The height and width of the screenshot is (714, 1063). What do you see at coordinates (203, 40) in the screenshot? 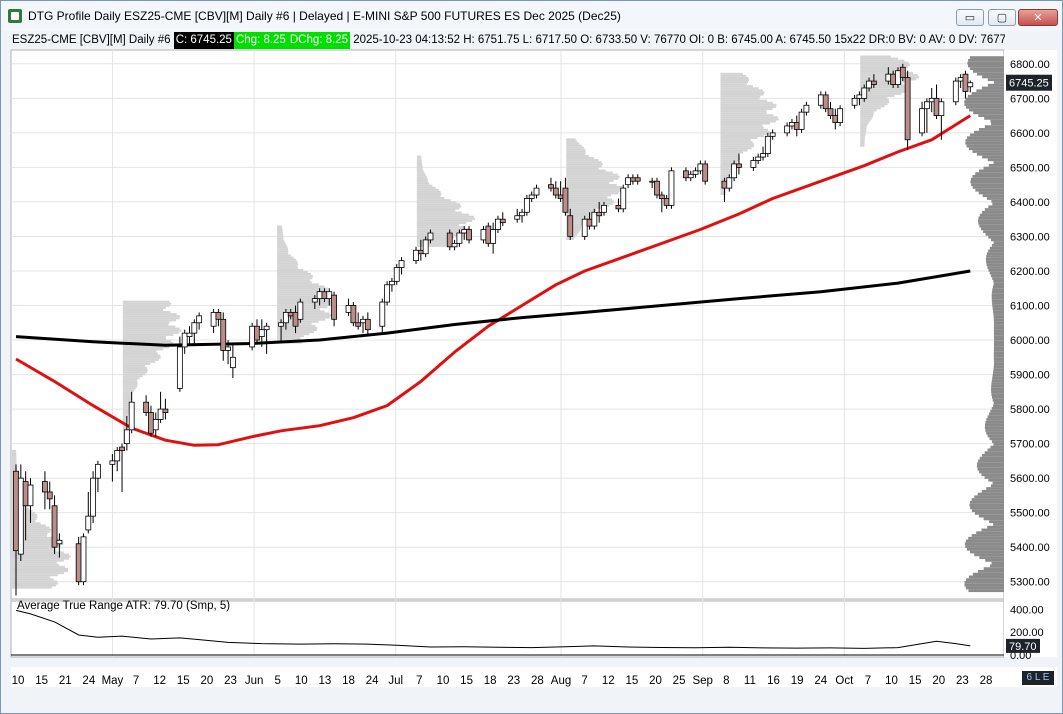
I see `close-price-tag: C: 6745.25` at bounding box center [203, 40].